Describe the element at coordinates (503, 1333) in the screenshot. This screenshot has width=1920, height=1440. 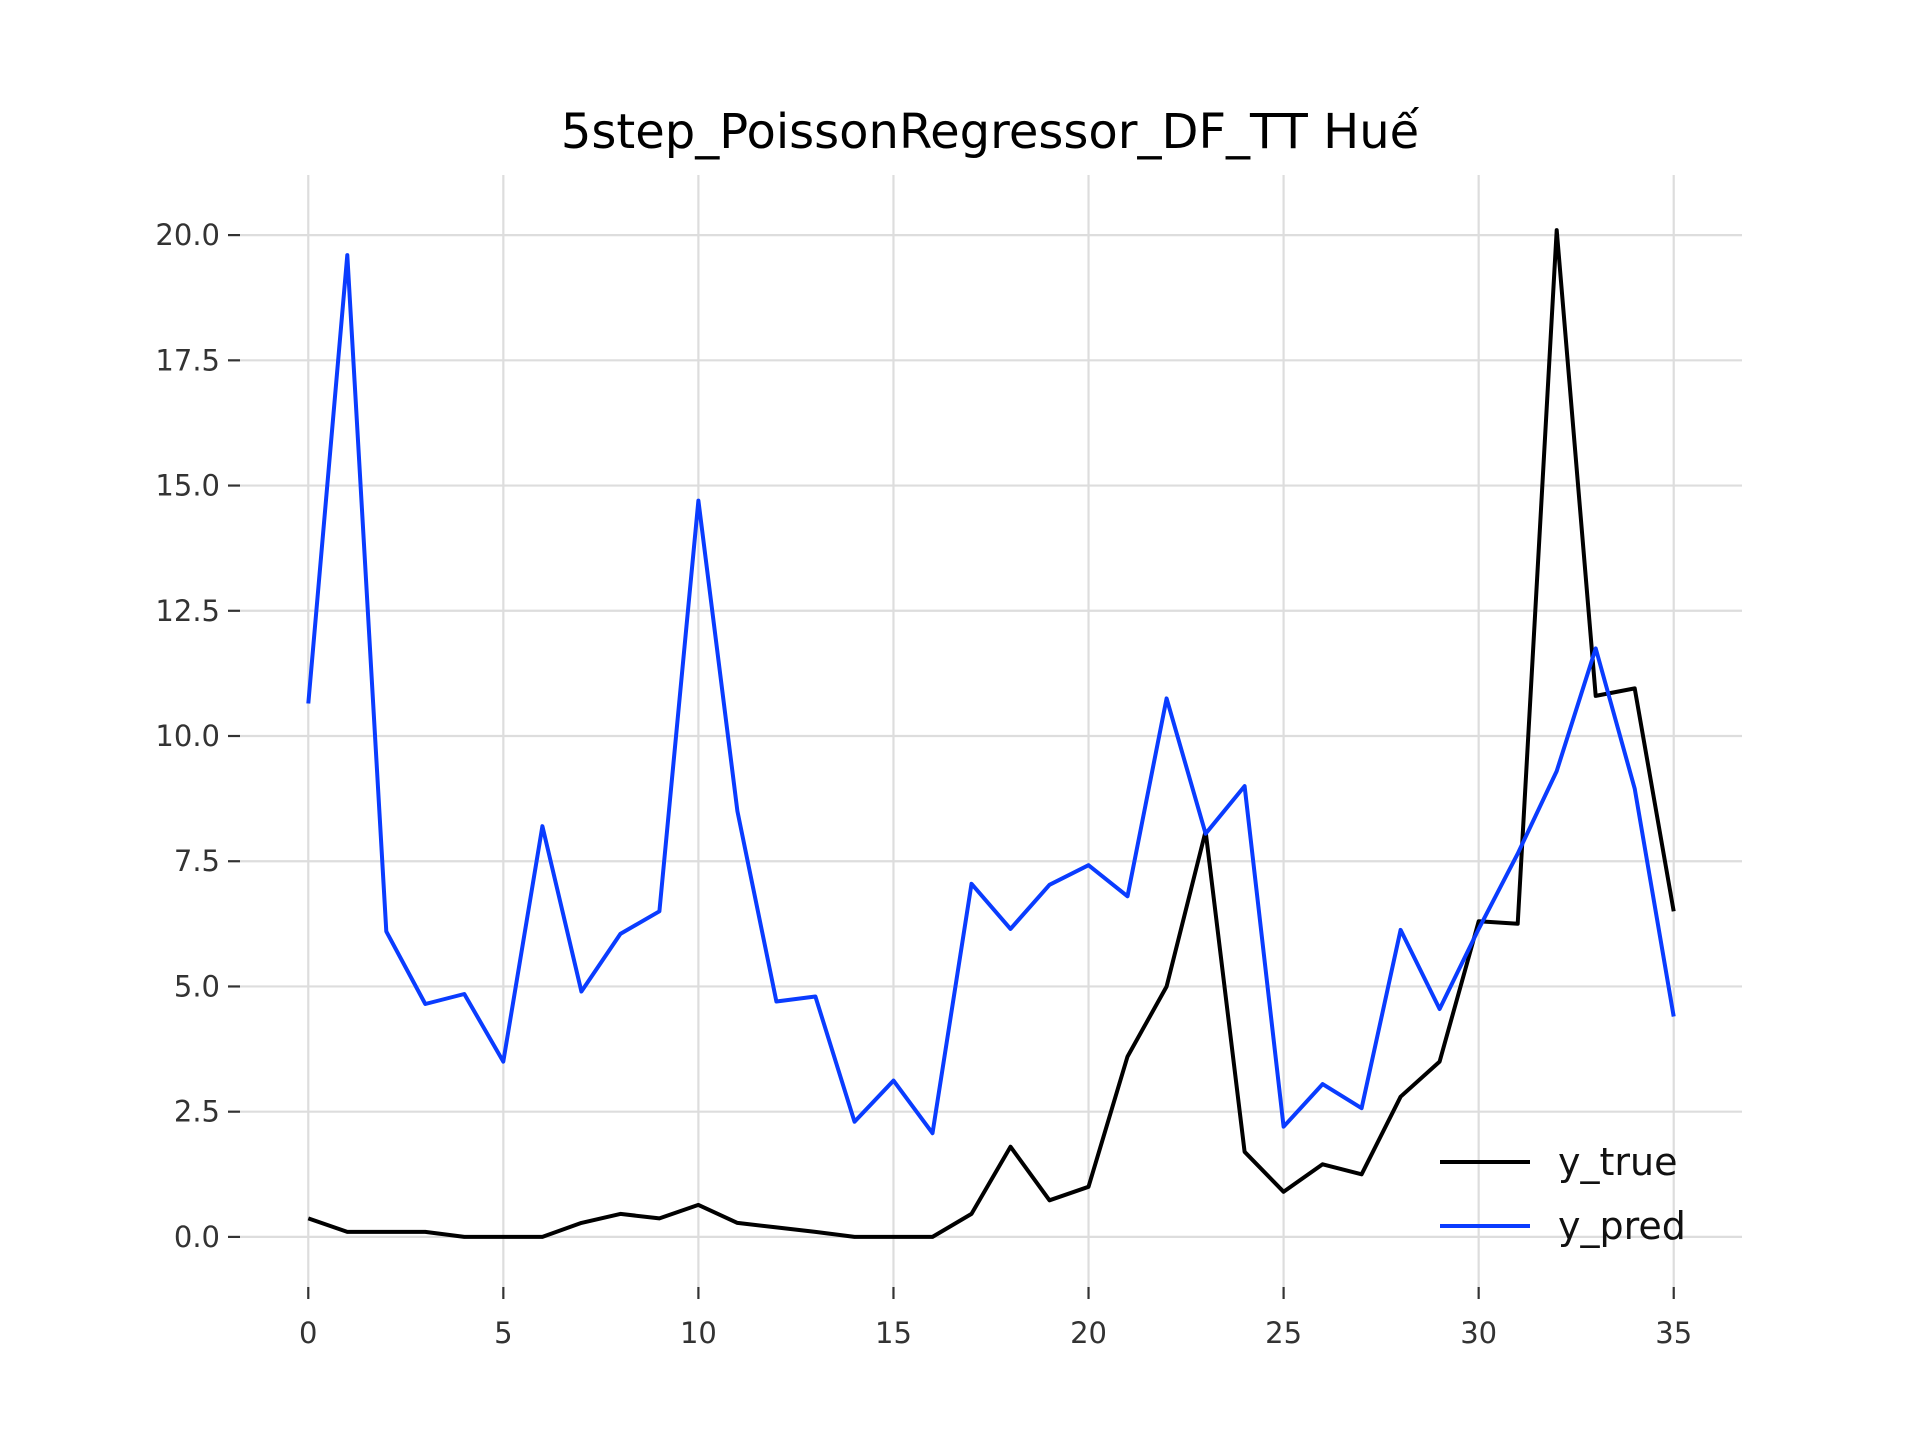
I see `x-tick-label: 5` at that location.